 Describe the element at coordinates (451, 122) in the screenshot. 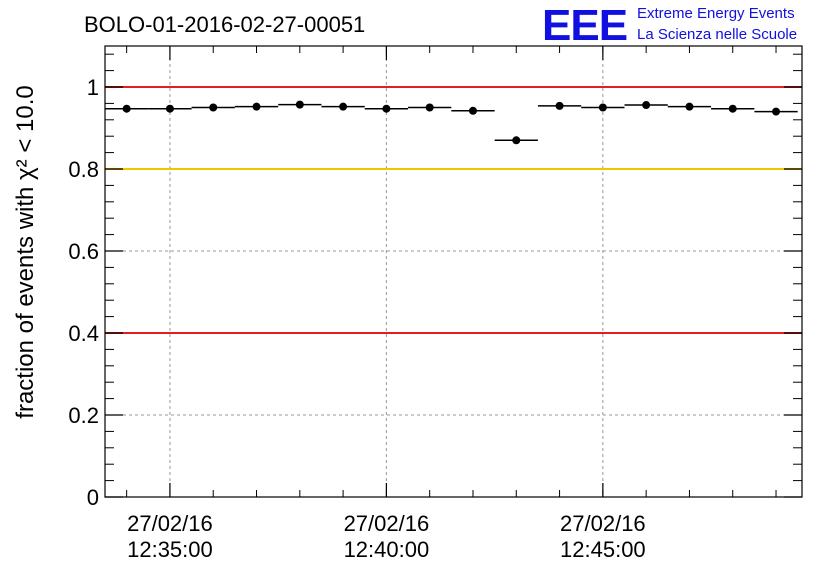

I see `data-points` at that location.